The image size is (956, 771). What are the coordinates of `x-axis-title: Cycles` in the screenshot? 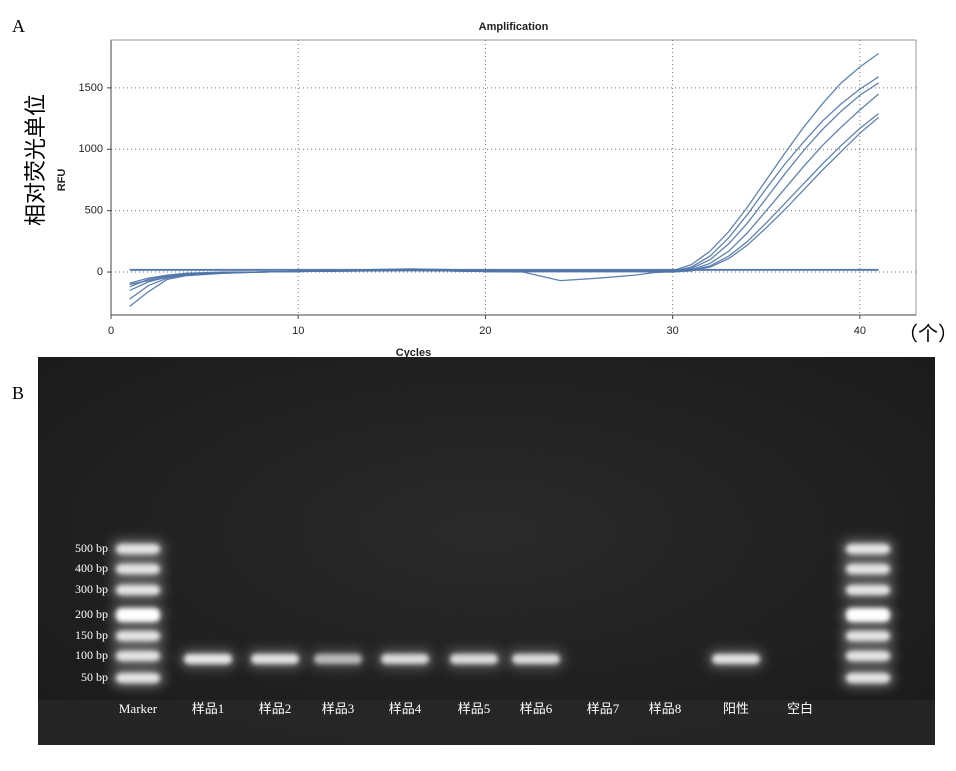 It's located at (413, 353).